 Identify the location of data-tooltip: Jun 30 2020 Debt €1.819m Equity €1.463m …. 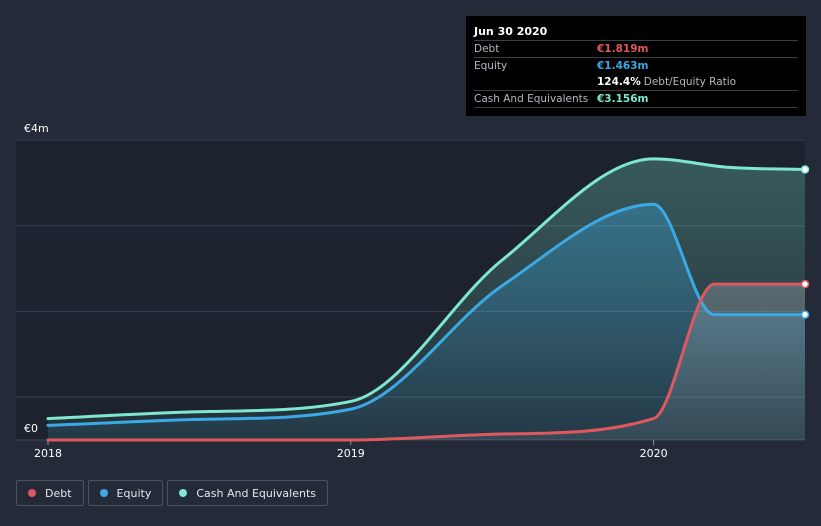
(636, 66).